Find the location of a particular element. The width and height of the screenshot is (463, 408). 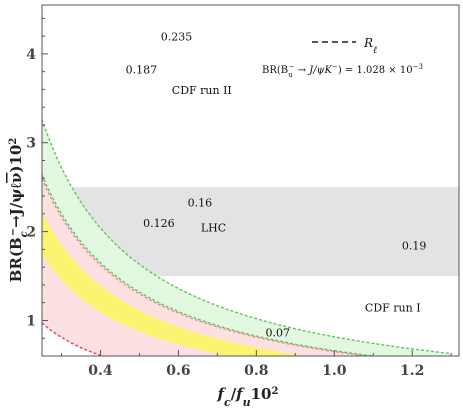

x-tick-label: 0.6 is located at coordinates (178, 371).